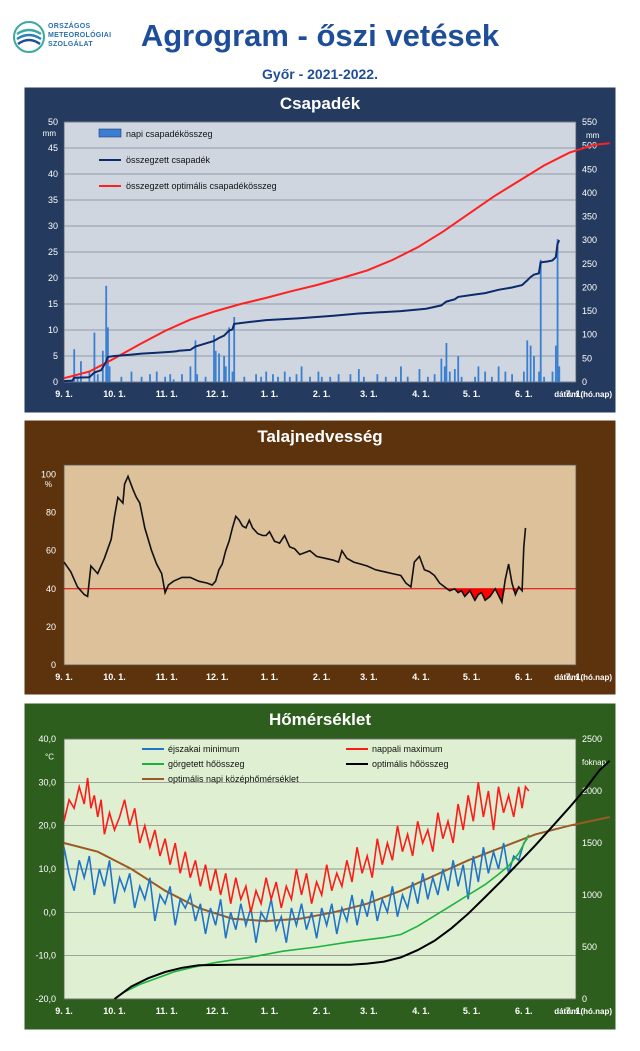 The width and height of the screenshot is (640, 1051). I want to click on y-tick-label-left: 30,0, so click(47, 782).